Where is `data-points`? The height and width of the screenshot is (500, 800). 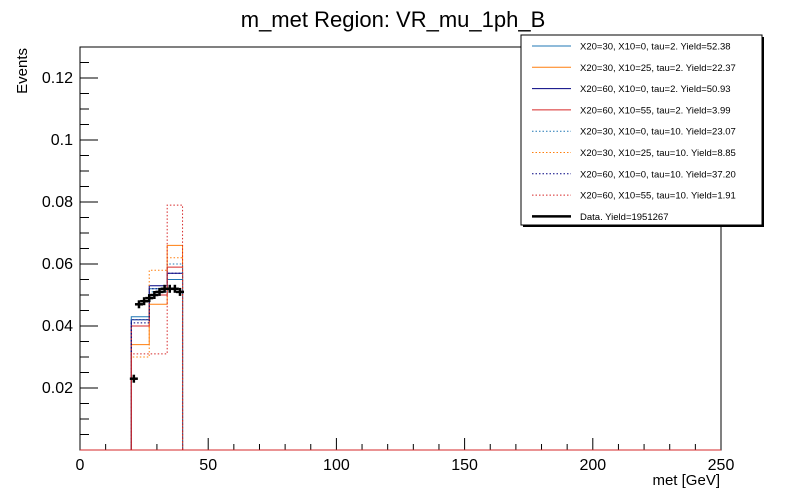 data-points is located at coordinates (156, 333).